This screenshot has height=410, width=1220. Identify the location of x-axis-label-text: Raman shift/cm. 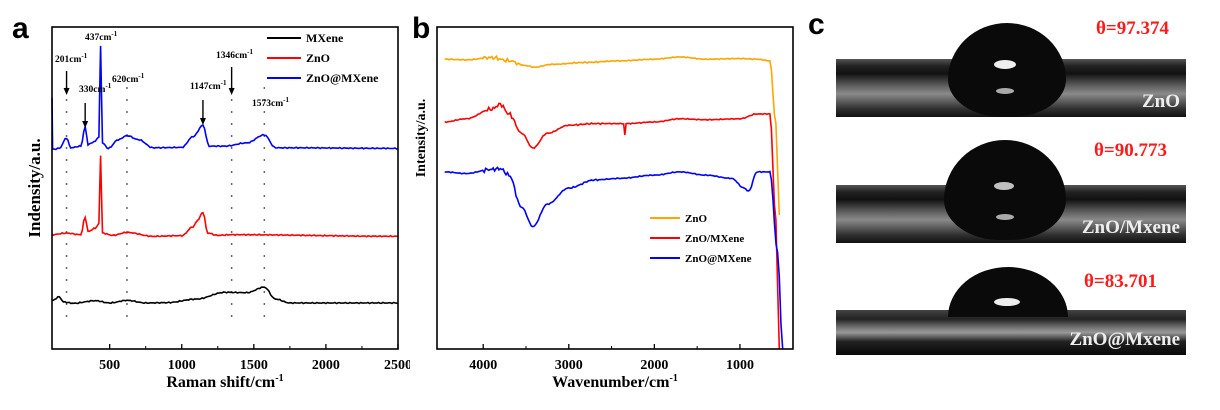
(221, 382).